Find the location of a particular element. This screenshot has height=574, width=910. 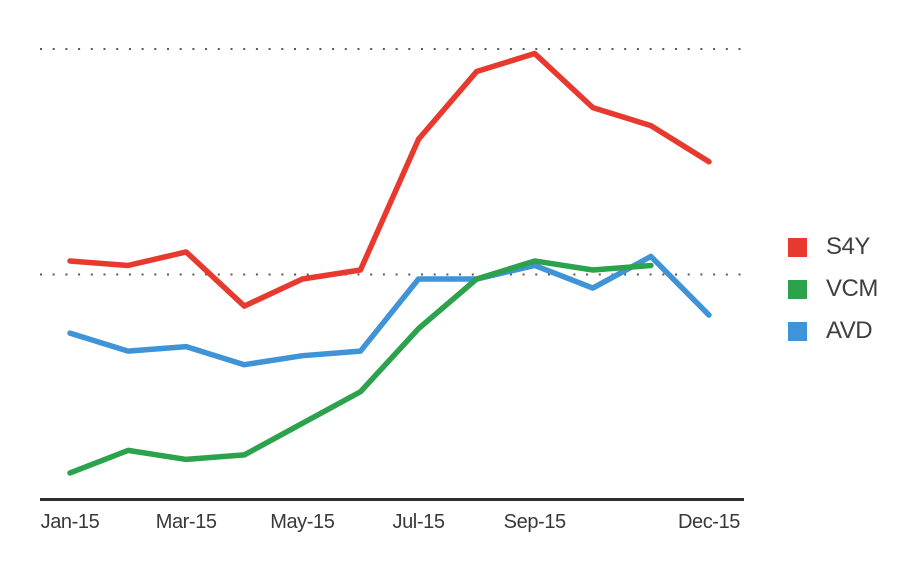

legend-swatch-avd-icon is located at coordinates (797, 331).